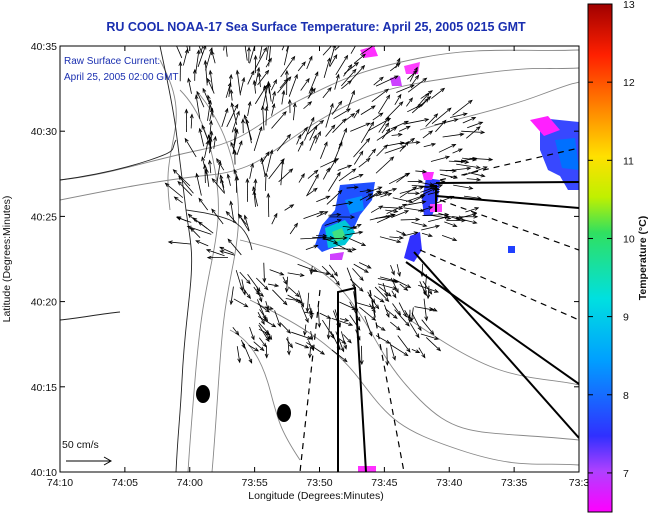 The width and height of the screenshot is (651, 515). Describe the element at coordinates (44, 132) in the screenshot. I see `y-tick-label: 40:30` at that location.